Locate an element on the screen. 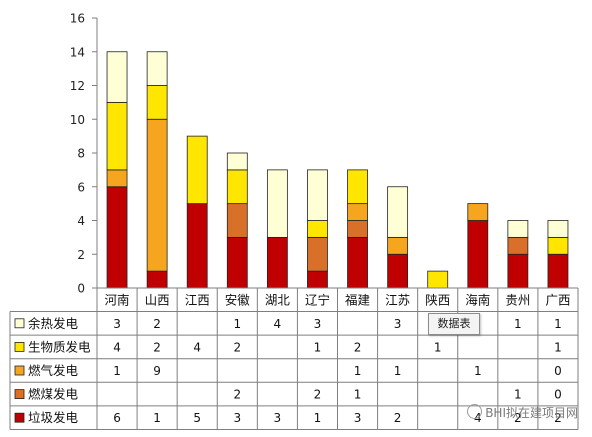 This screenshot has width=592, height=437. y-tick-label: 4 is located at coordinates (81, 221).